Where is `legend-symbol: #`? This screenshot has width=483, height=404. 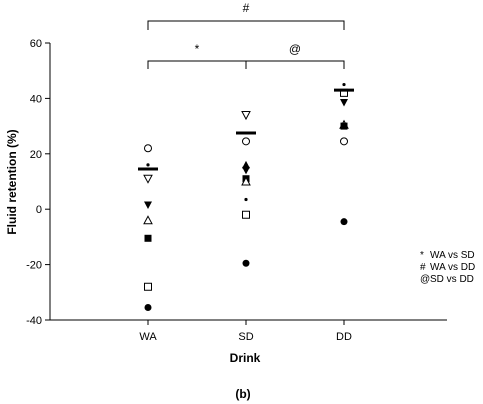
legend-symbol: # is located at coordinates (423, 267).